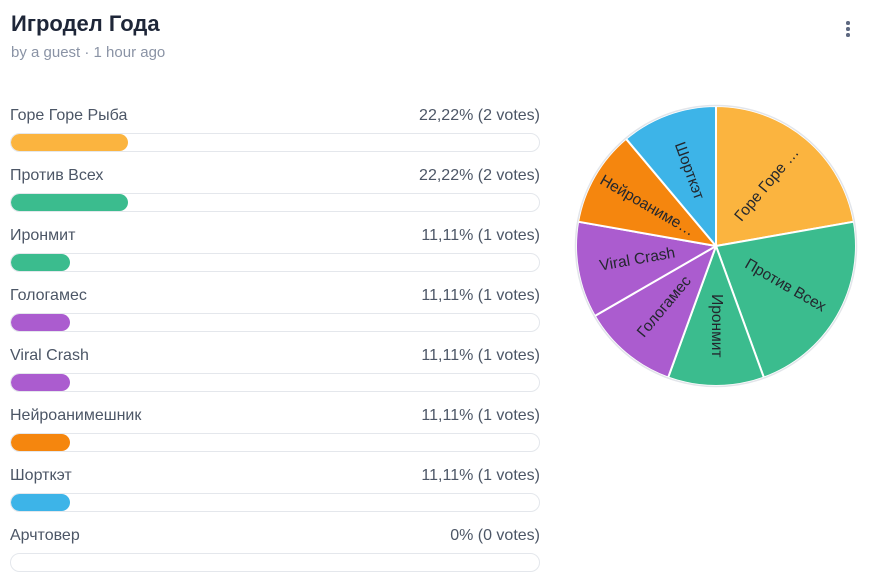  I want to click on poll-option-row: Viral Crash 11,11% (1 votes), so click(275, 374).